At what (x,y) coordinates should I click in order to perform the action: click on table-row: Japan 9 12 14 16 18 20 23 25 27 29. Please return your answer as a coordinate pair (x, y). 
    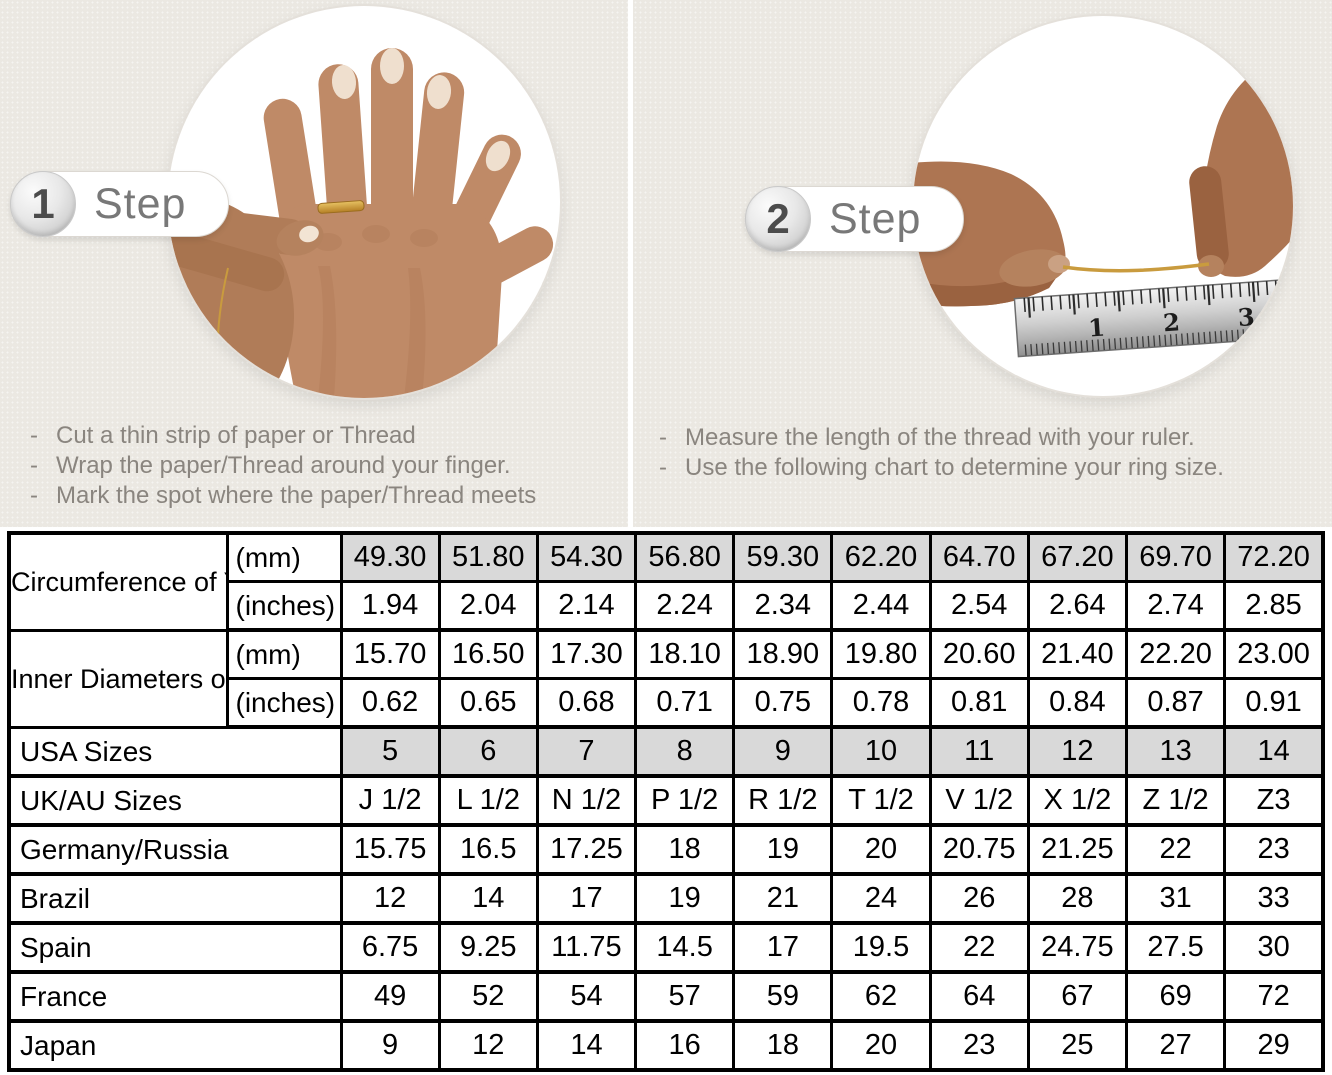
    Looking at the image, I should click on (666, 1045).